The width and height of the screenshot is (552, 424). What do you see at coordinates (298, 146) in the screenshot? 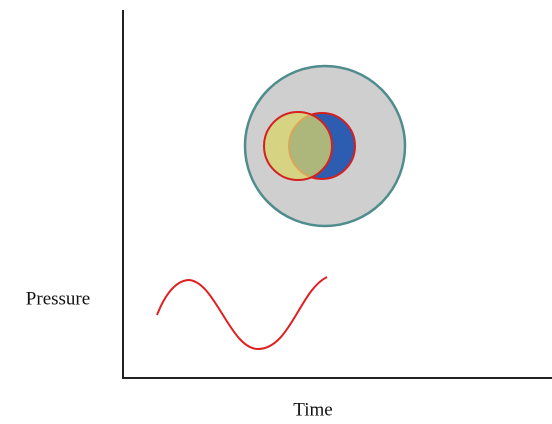
I see `yellow-circle` at bounding box center [298, 146].